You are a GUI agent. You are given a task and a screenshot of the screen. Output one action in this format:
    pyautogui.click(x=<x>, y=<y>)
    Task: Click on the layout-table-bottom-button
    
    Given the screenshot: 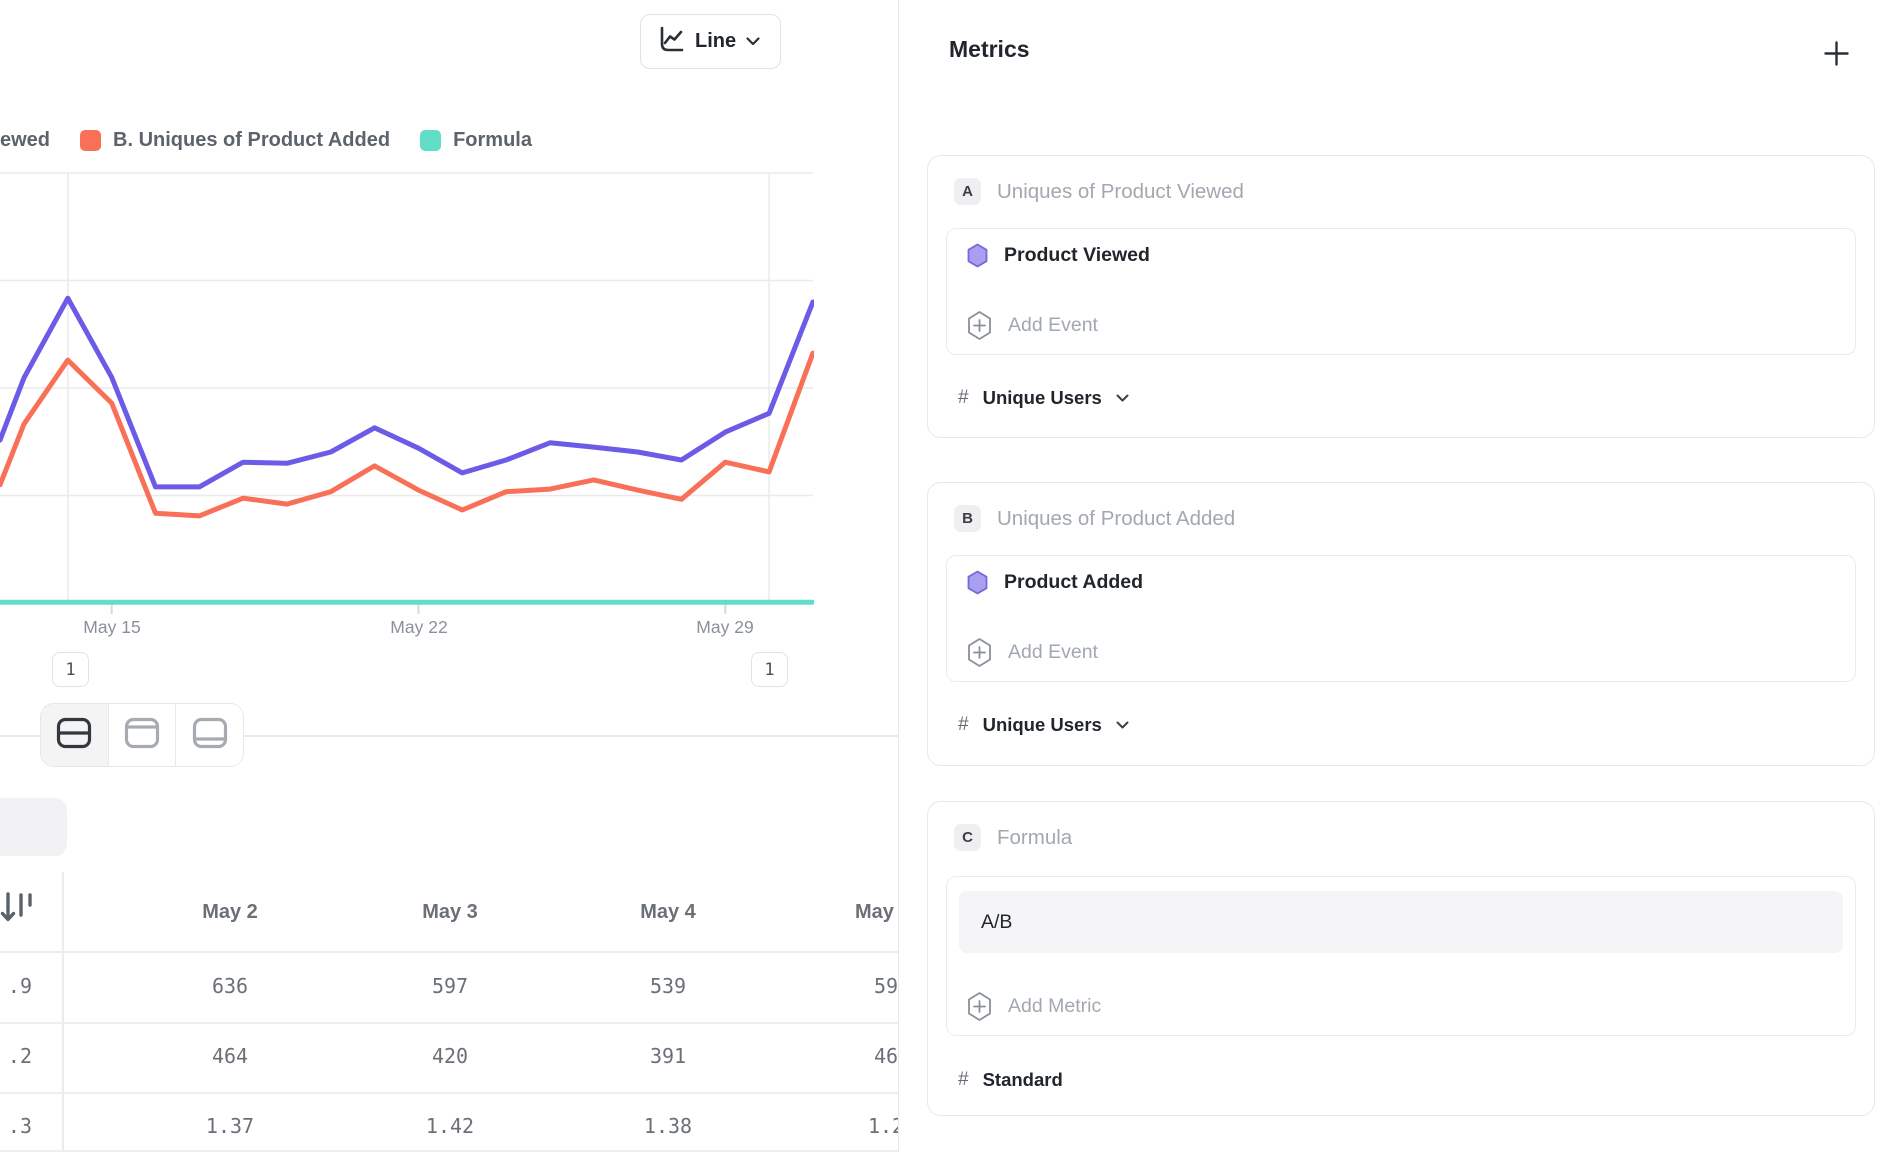 What is the action you would take?
    pyautogui.click(x=209, y=735)
    